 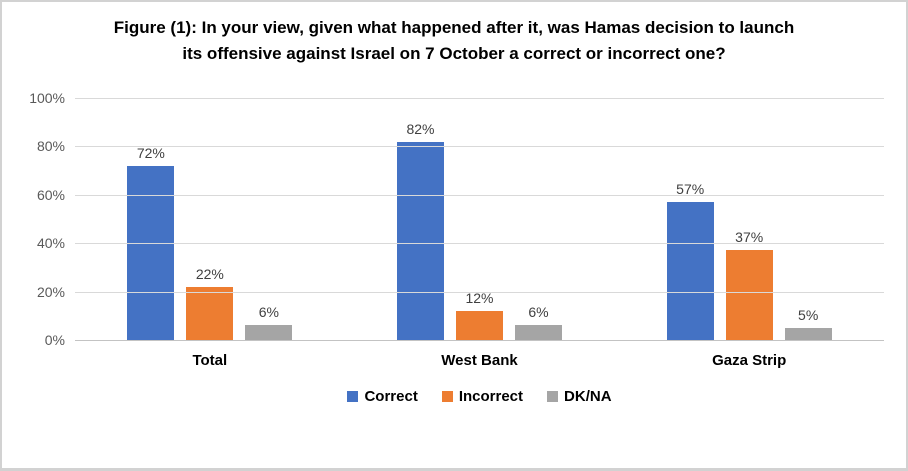 What do you see at coordinates (491, 396) in the screenshot?
I see `legend-label: Incorrect` at bounding box center [491, 396].